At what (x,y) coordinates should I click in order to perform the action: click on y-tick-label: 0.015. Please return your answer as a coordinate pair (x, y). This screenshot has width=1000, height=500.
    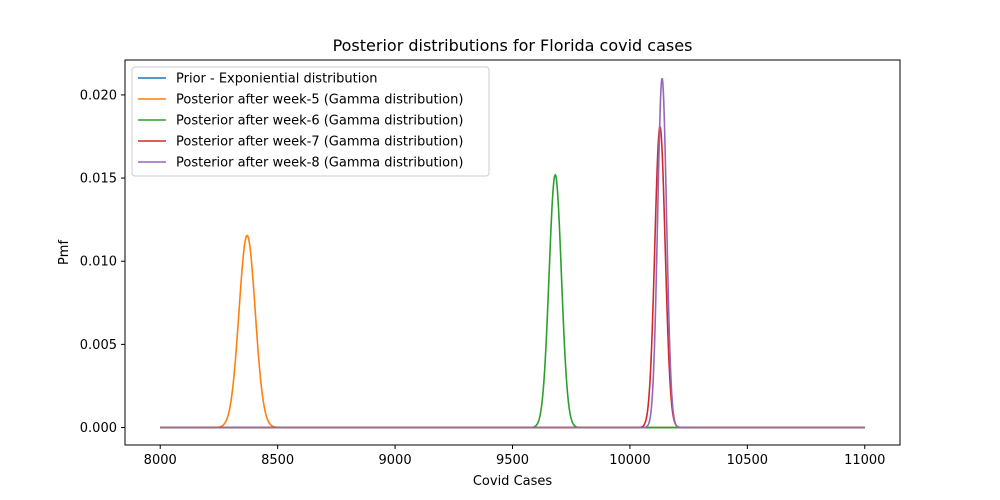
    Looking at the image, I should click on (98, 179).